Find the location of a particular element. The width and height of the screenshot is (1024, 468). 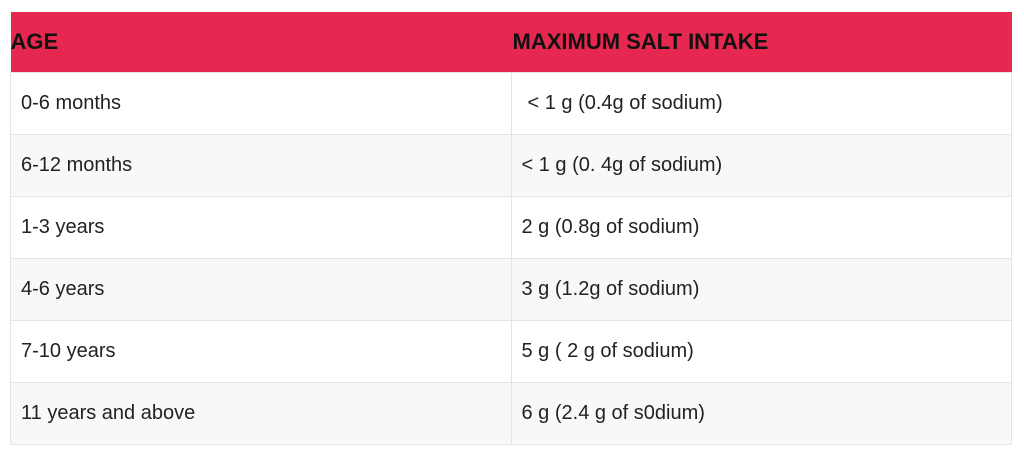

table-row: 0-6 months < 1 g (0.4g of sodium) is located at coordinates (511, 103).